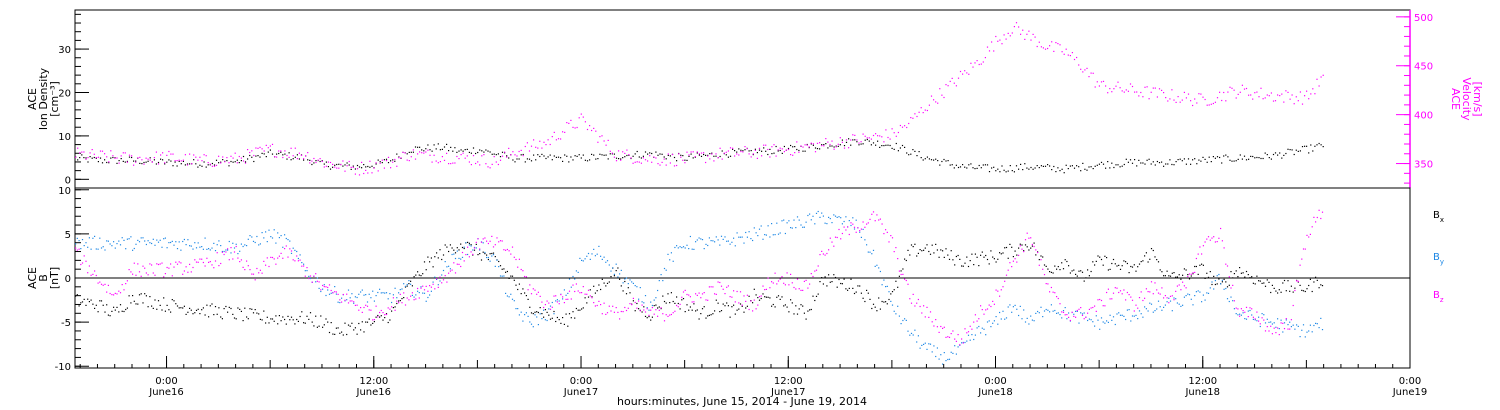 The height and width of the screenshot is (410, 1500). What do you see at coordinates (1436, 257) in the screenshot?
I see `legend-By-letter: B` at bounding box center [1436, 257].